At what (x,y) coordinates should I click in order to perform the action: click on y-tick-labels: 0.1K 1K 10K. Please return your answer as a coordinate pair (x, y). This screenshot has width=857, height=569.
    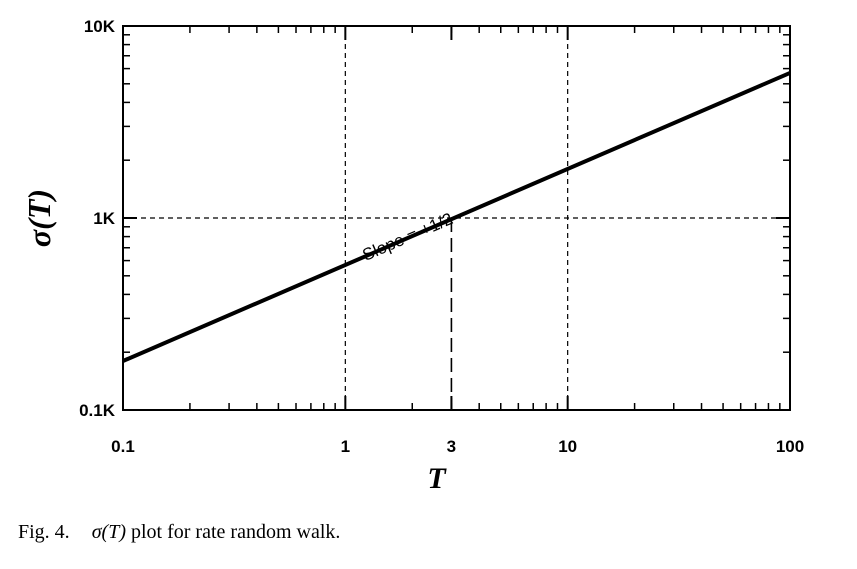
    Looking at the image, I should click on (97, 218).